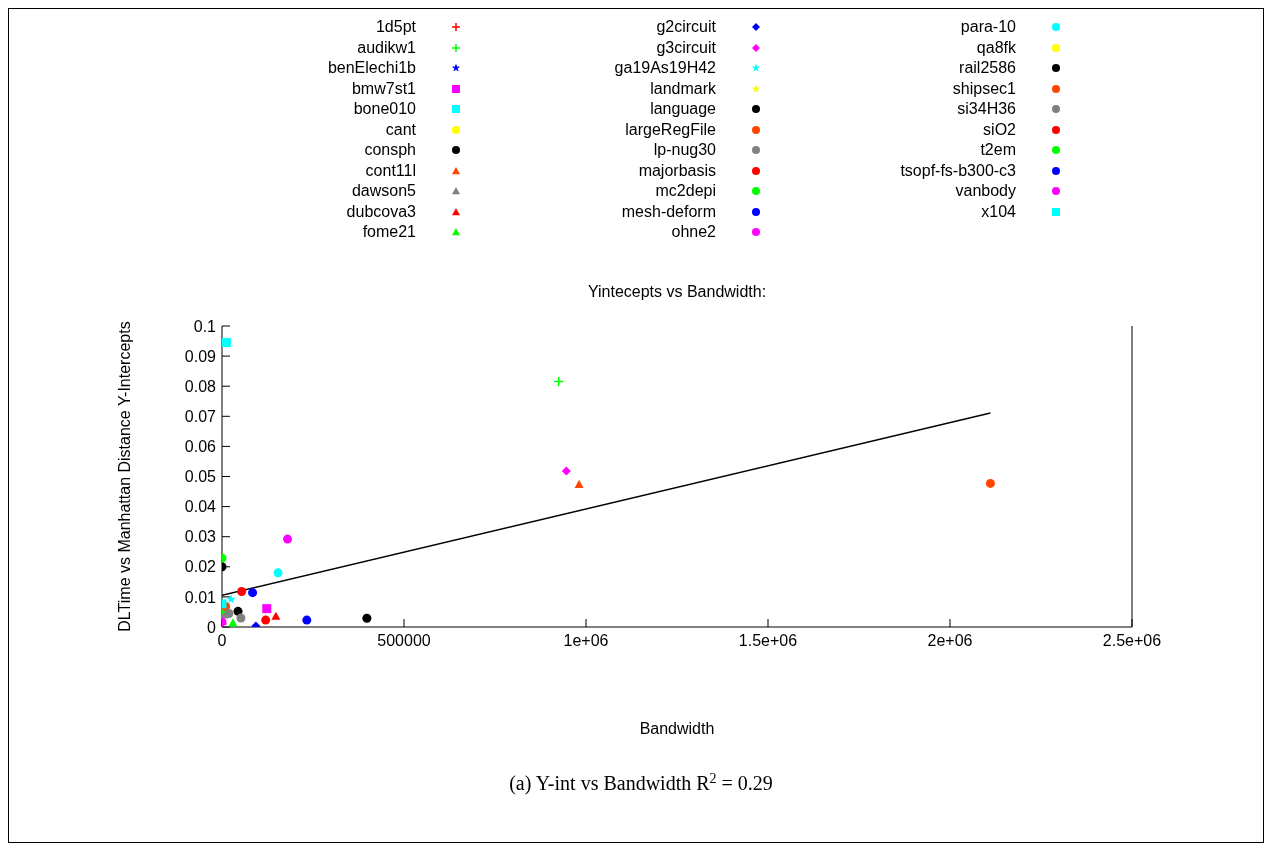 This screenshot has height=853, width=1274. I want to click on legend-label: ga19As19H42, so click(665, 68).